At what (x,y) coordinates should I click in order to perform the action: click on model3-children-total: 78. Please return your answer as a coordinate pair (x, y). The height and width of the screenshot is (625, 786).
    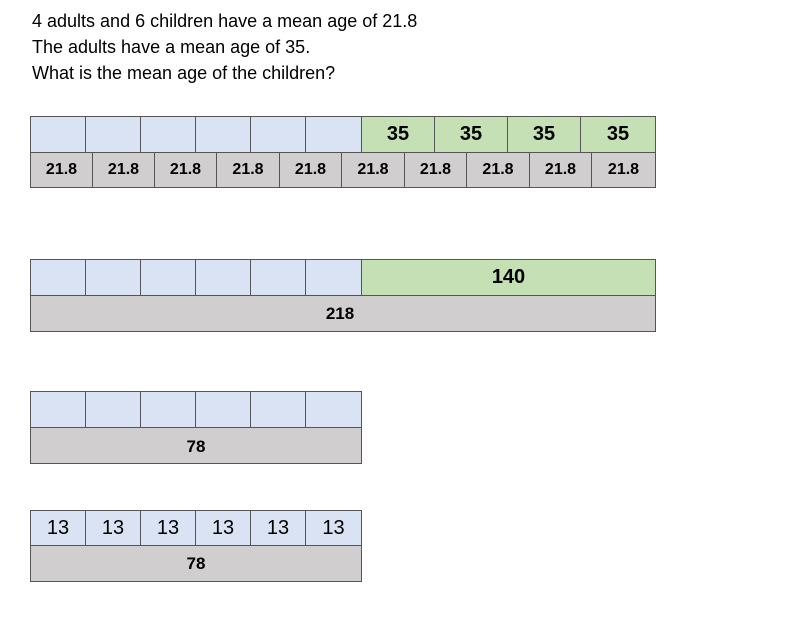
    Looking at the image, I should click on (196, 445).